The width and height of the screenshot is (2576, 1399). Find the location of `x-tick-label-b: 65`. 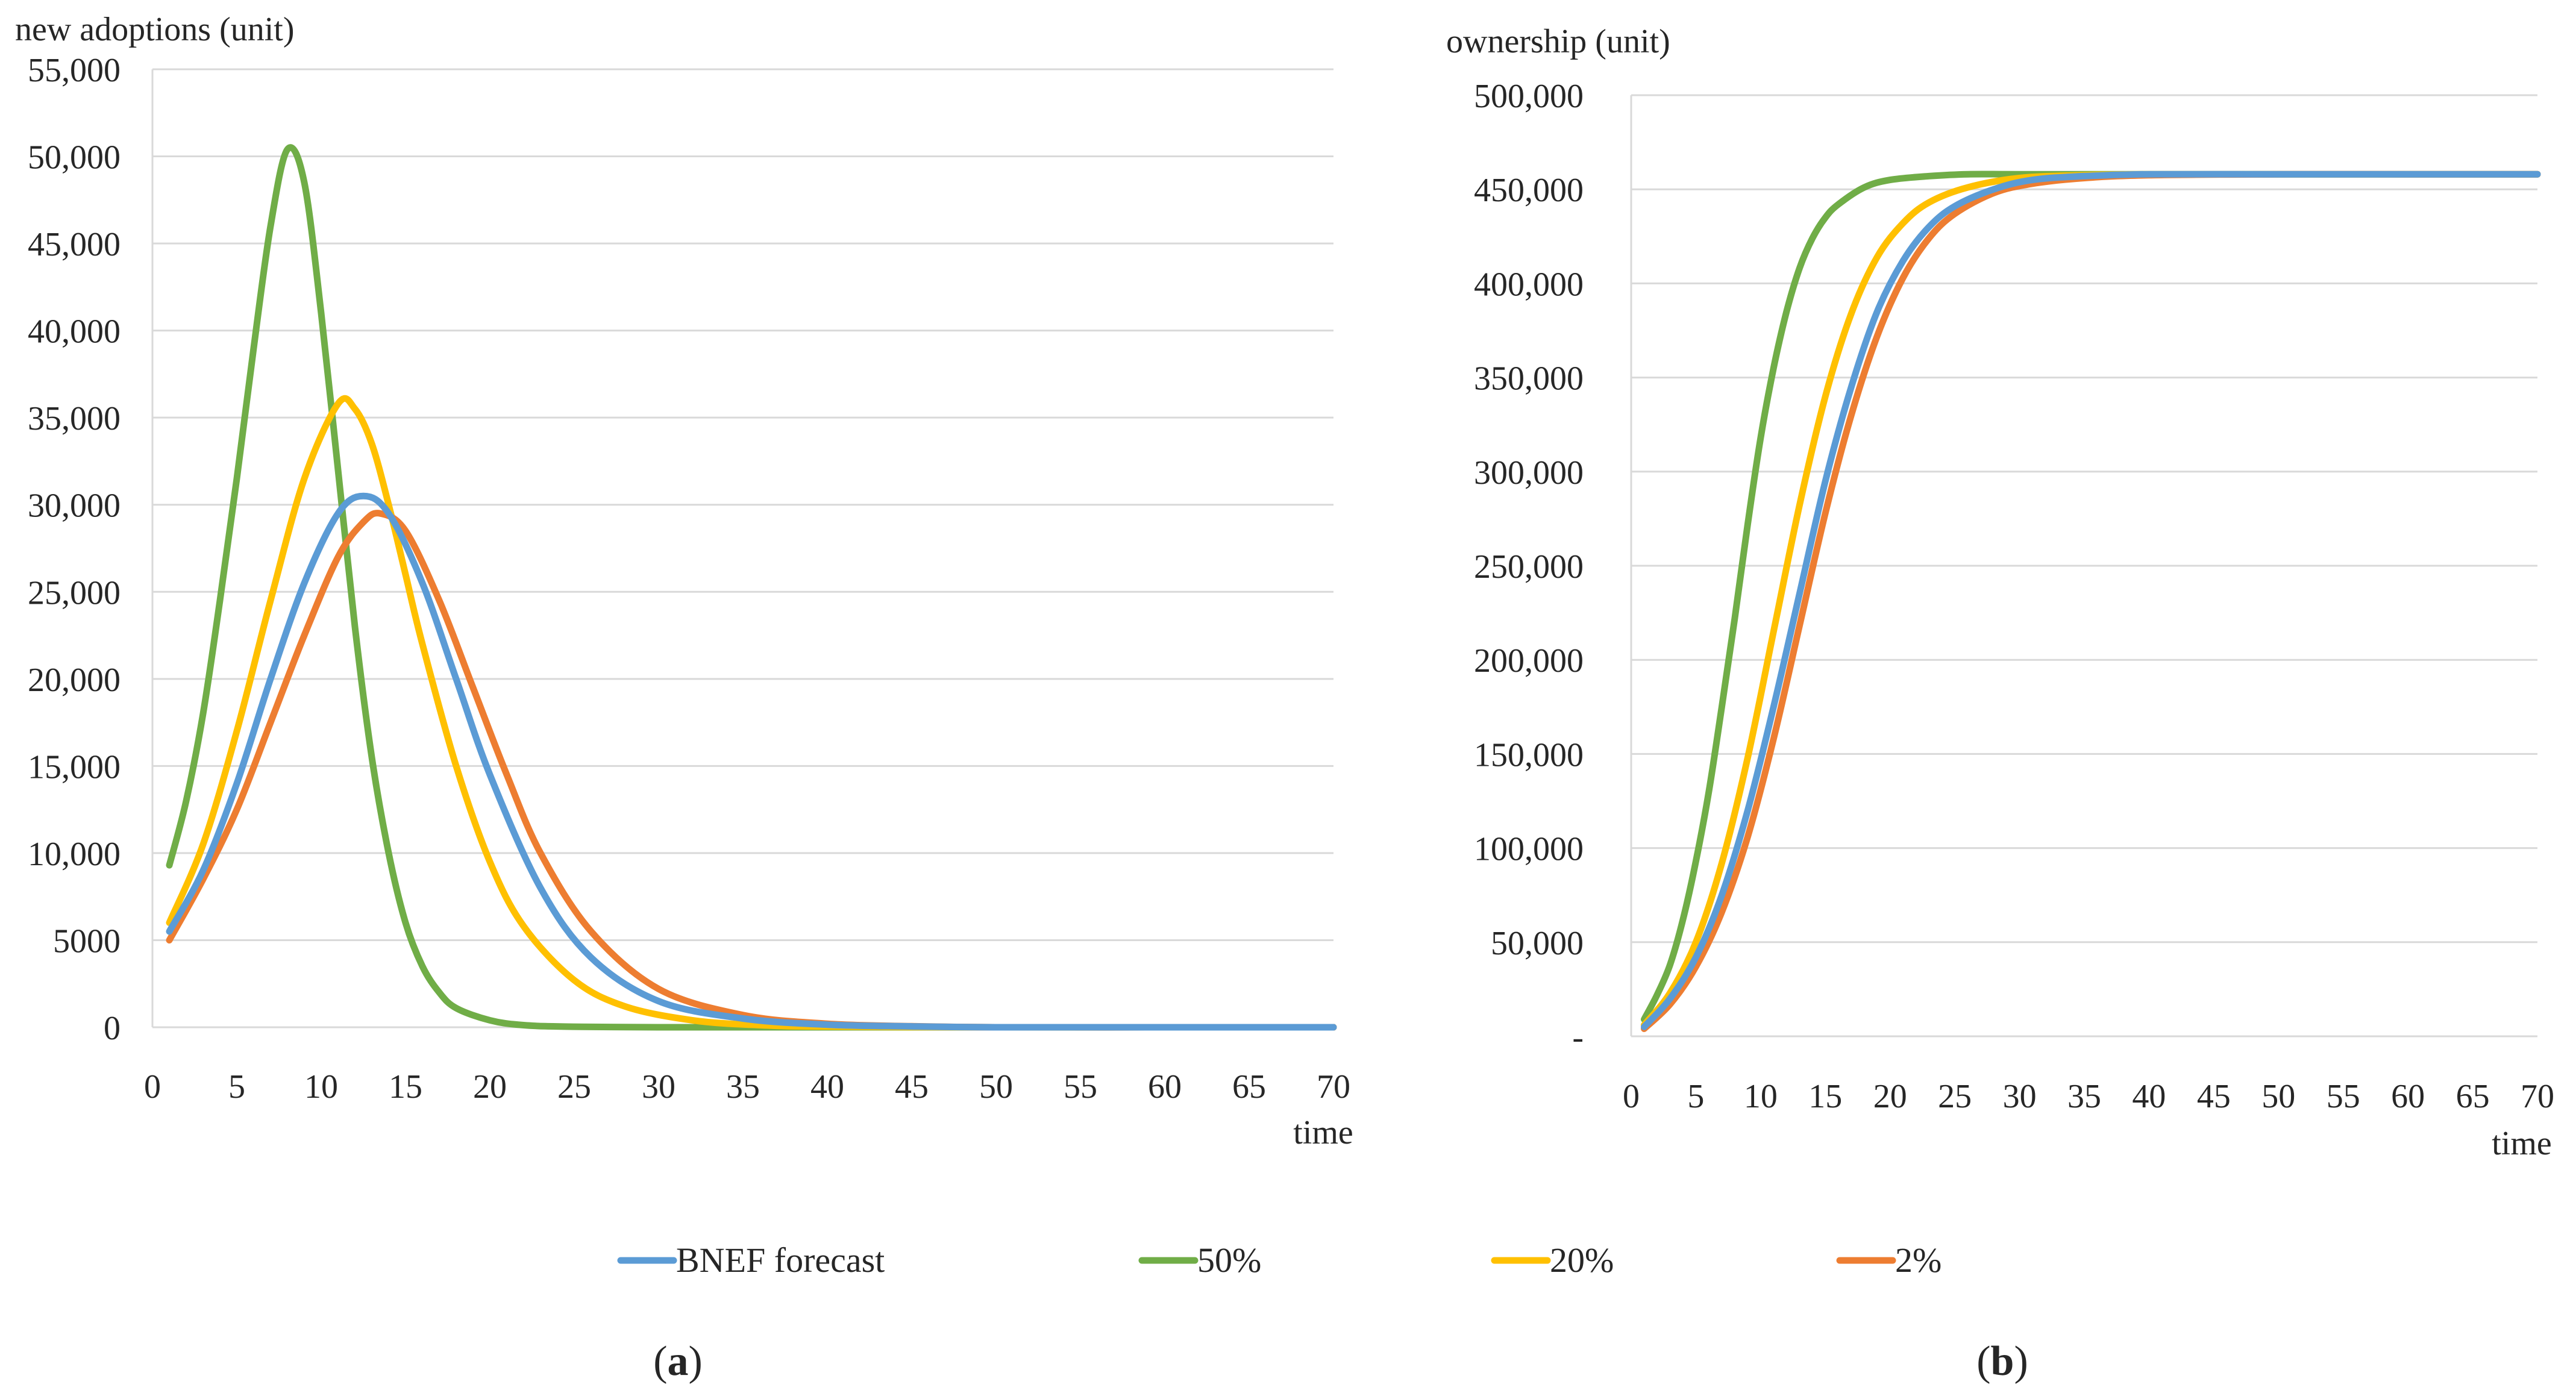

x-tick-label-b: 65 is located at coordinates (2473, 1096).